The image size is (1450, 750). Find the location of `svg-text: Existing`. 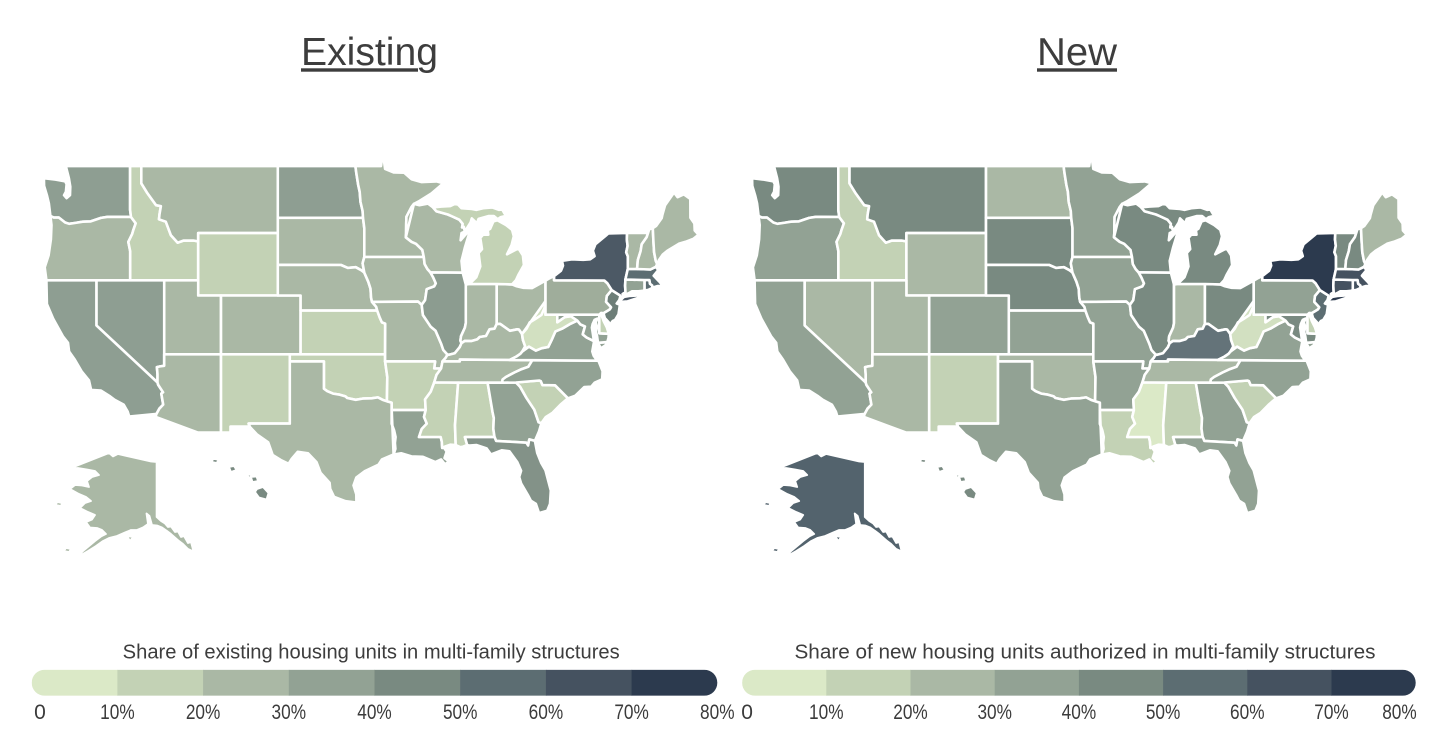

svg-text: Existing is located at coordinates (369, 52).